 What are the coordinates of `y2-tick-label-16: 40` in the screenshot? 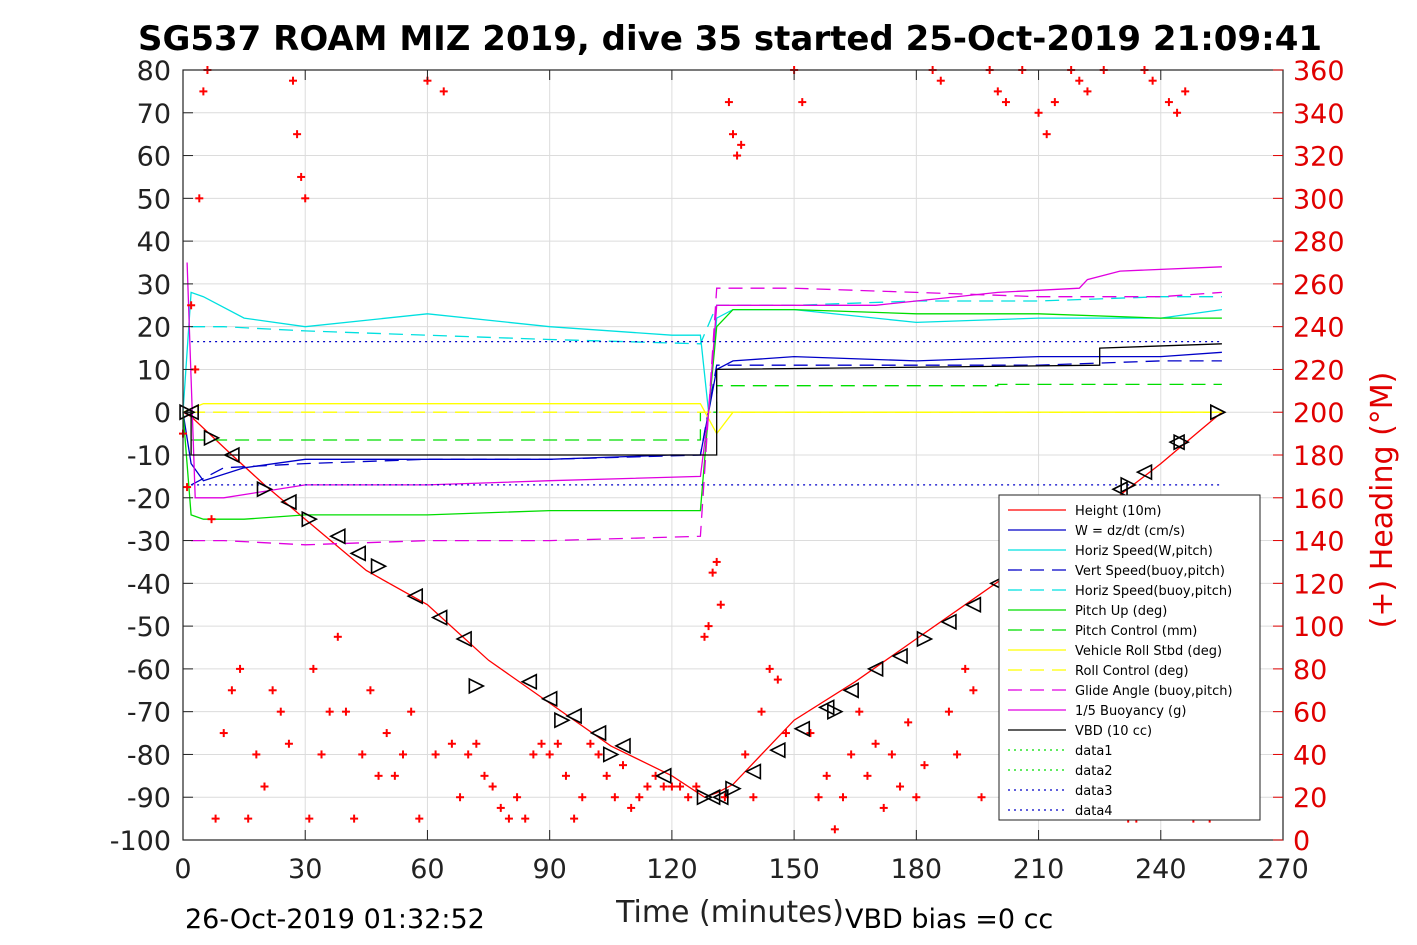 It's located at (1310, 755).